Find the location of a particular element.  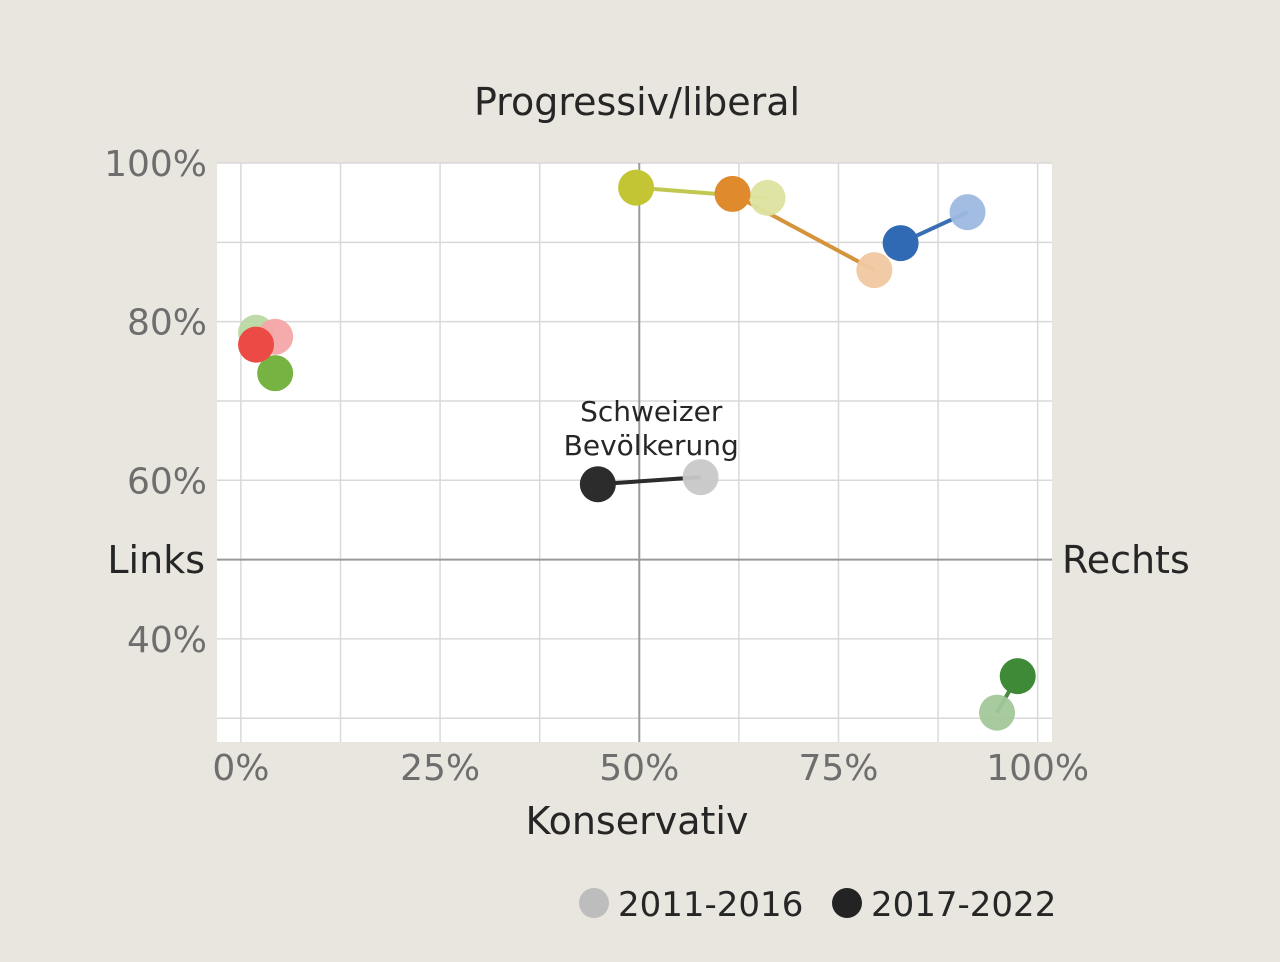

y-axis-ticks: 40% 60% 80% 100% is located at coordinates (155, 402).